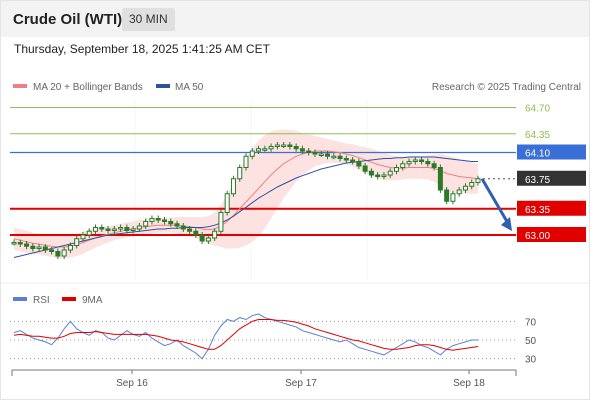  I want to click on level-labels: 64.70 64.35 64.10 63.75 63.35 63.00, so click(551, 173).